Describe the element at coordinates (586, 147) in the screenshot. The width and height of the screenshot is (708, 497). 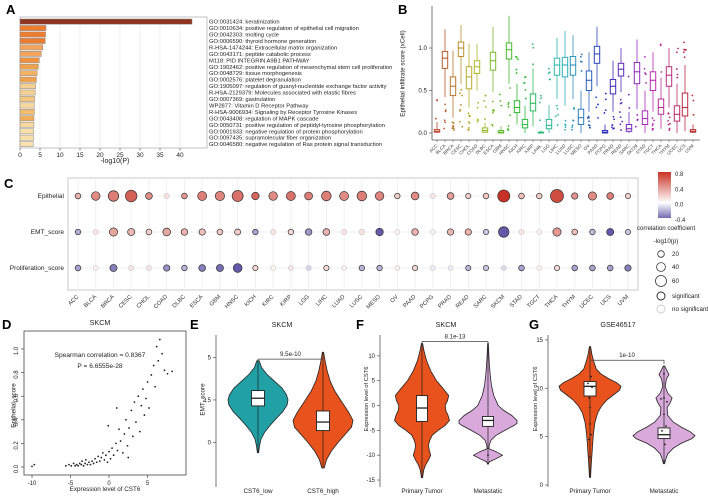
I see `x-tick-label: OV` at that location.